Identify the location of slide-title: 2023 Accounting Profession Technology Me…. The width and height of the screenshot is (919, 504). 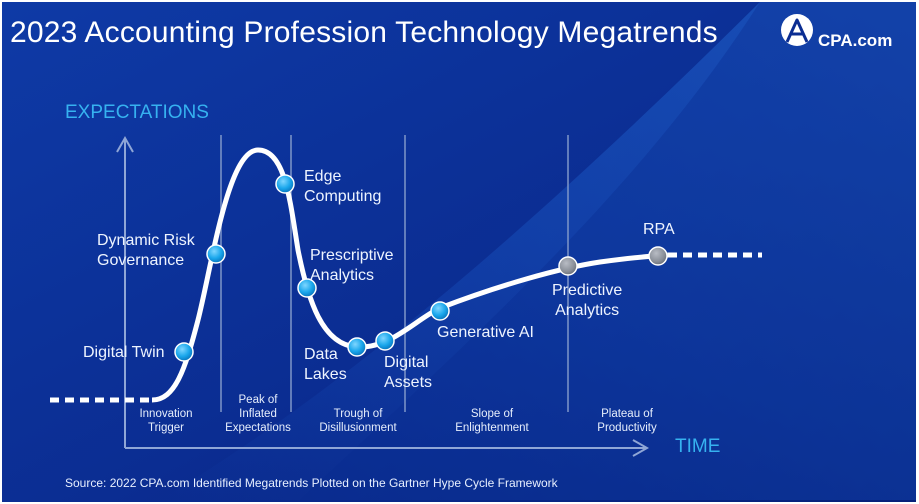
(364, 32).